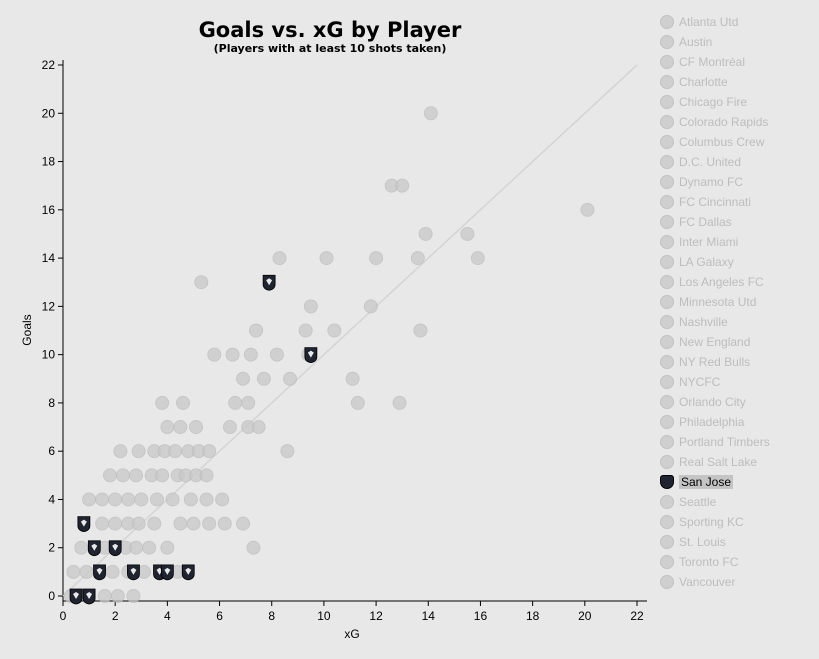 The height and width of the screenshot is (659, 819). Describe the element at coordinates (735, 382) in the screenshot. I see `legend-item: NYCFC` at that location.